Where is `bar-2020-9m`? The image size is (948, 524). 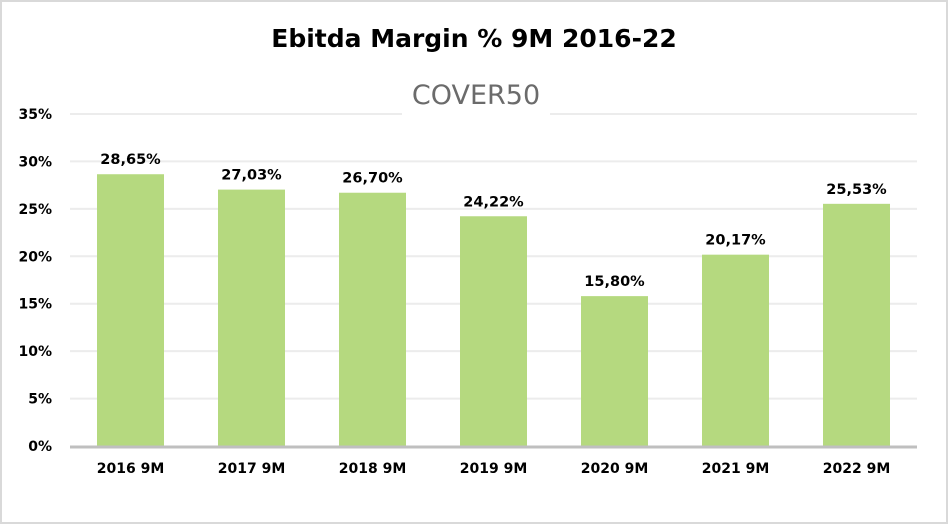 bar-2020-9m is located at coordinates (614, 371).